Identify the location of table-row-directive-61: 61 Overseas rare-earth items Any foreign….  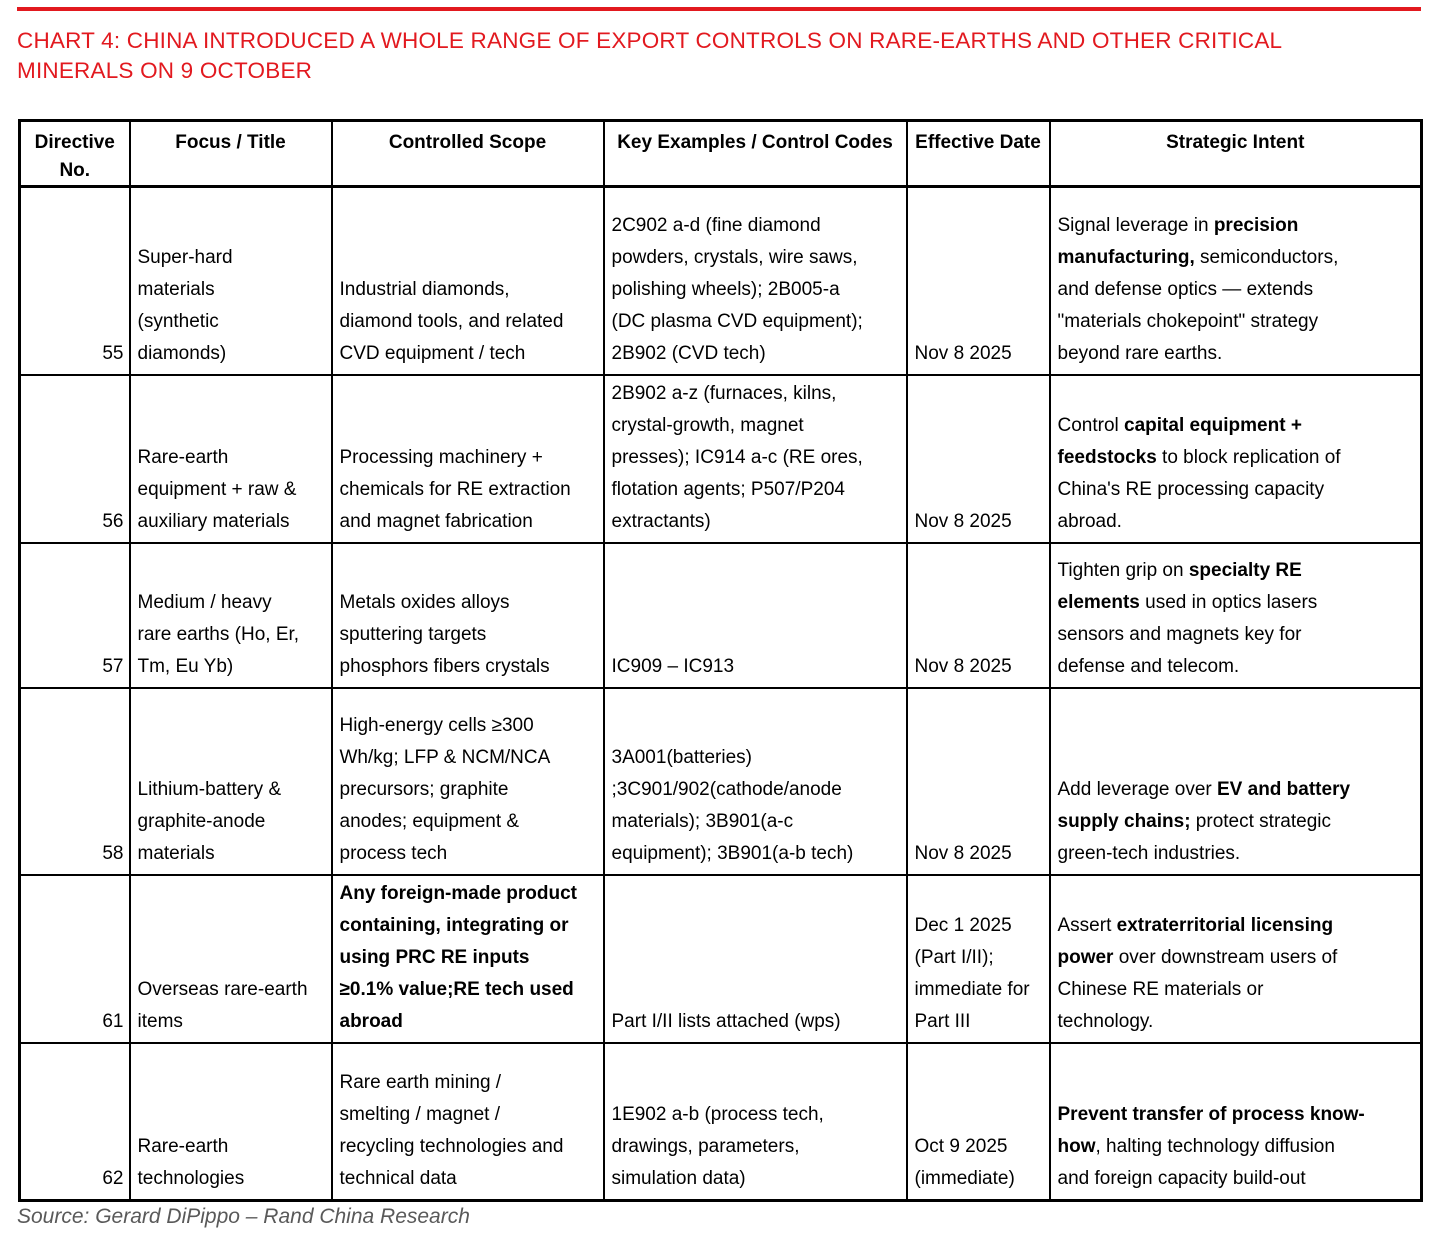
(720, 958).